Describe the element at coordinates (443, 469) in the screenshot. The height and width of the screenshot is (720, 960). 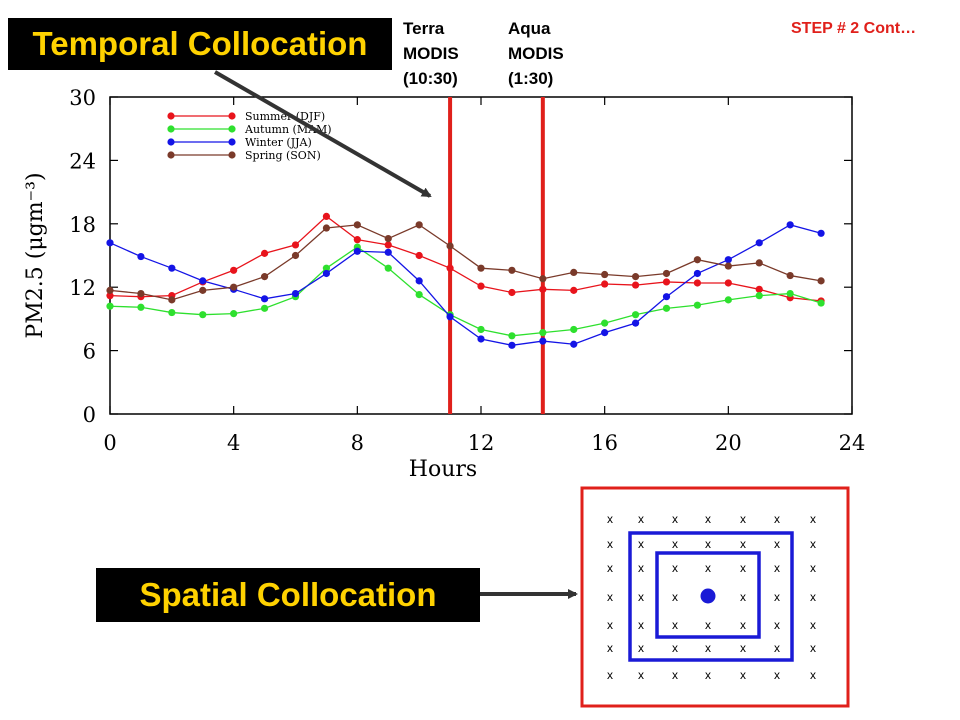
I see `x-axis-title: Hours` at that location.